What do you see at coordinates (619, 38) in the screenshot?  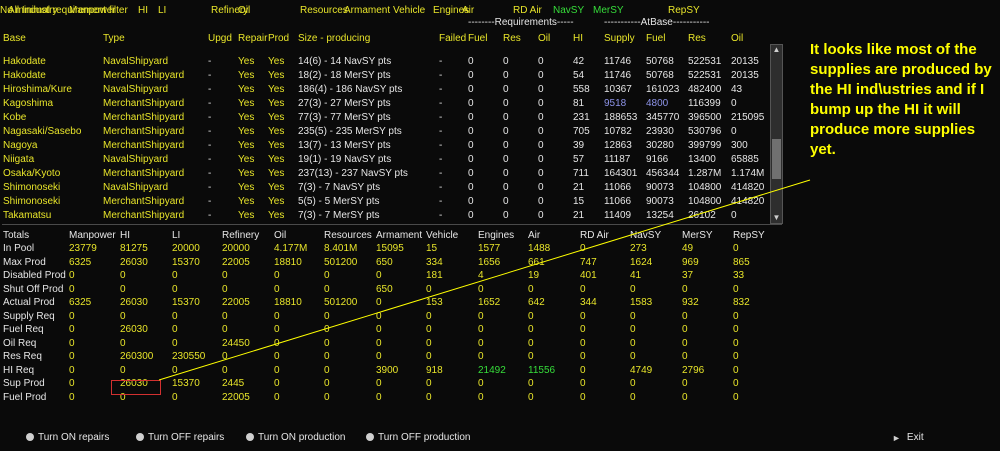 I see `column-header: Supply` at bounding box center [619, 38].